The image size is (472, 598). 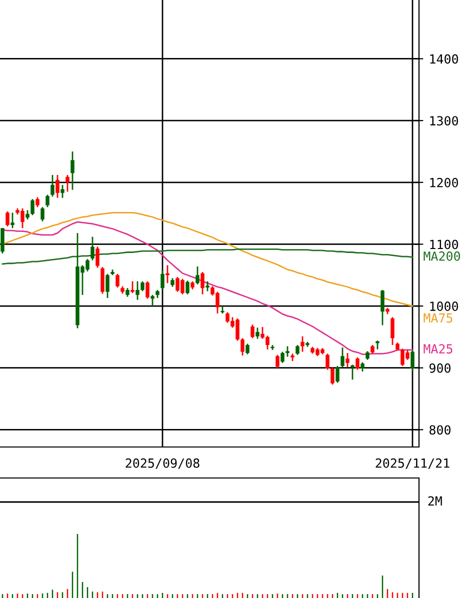 What do you see at coordinates (440, 430) in the screenshot?
I see `y-tick-label: 800` at bounding box center [440, 430].